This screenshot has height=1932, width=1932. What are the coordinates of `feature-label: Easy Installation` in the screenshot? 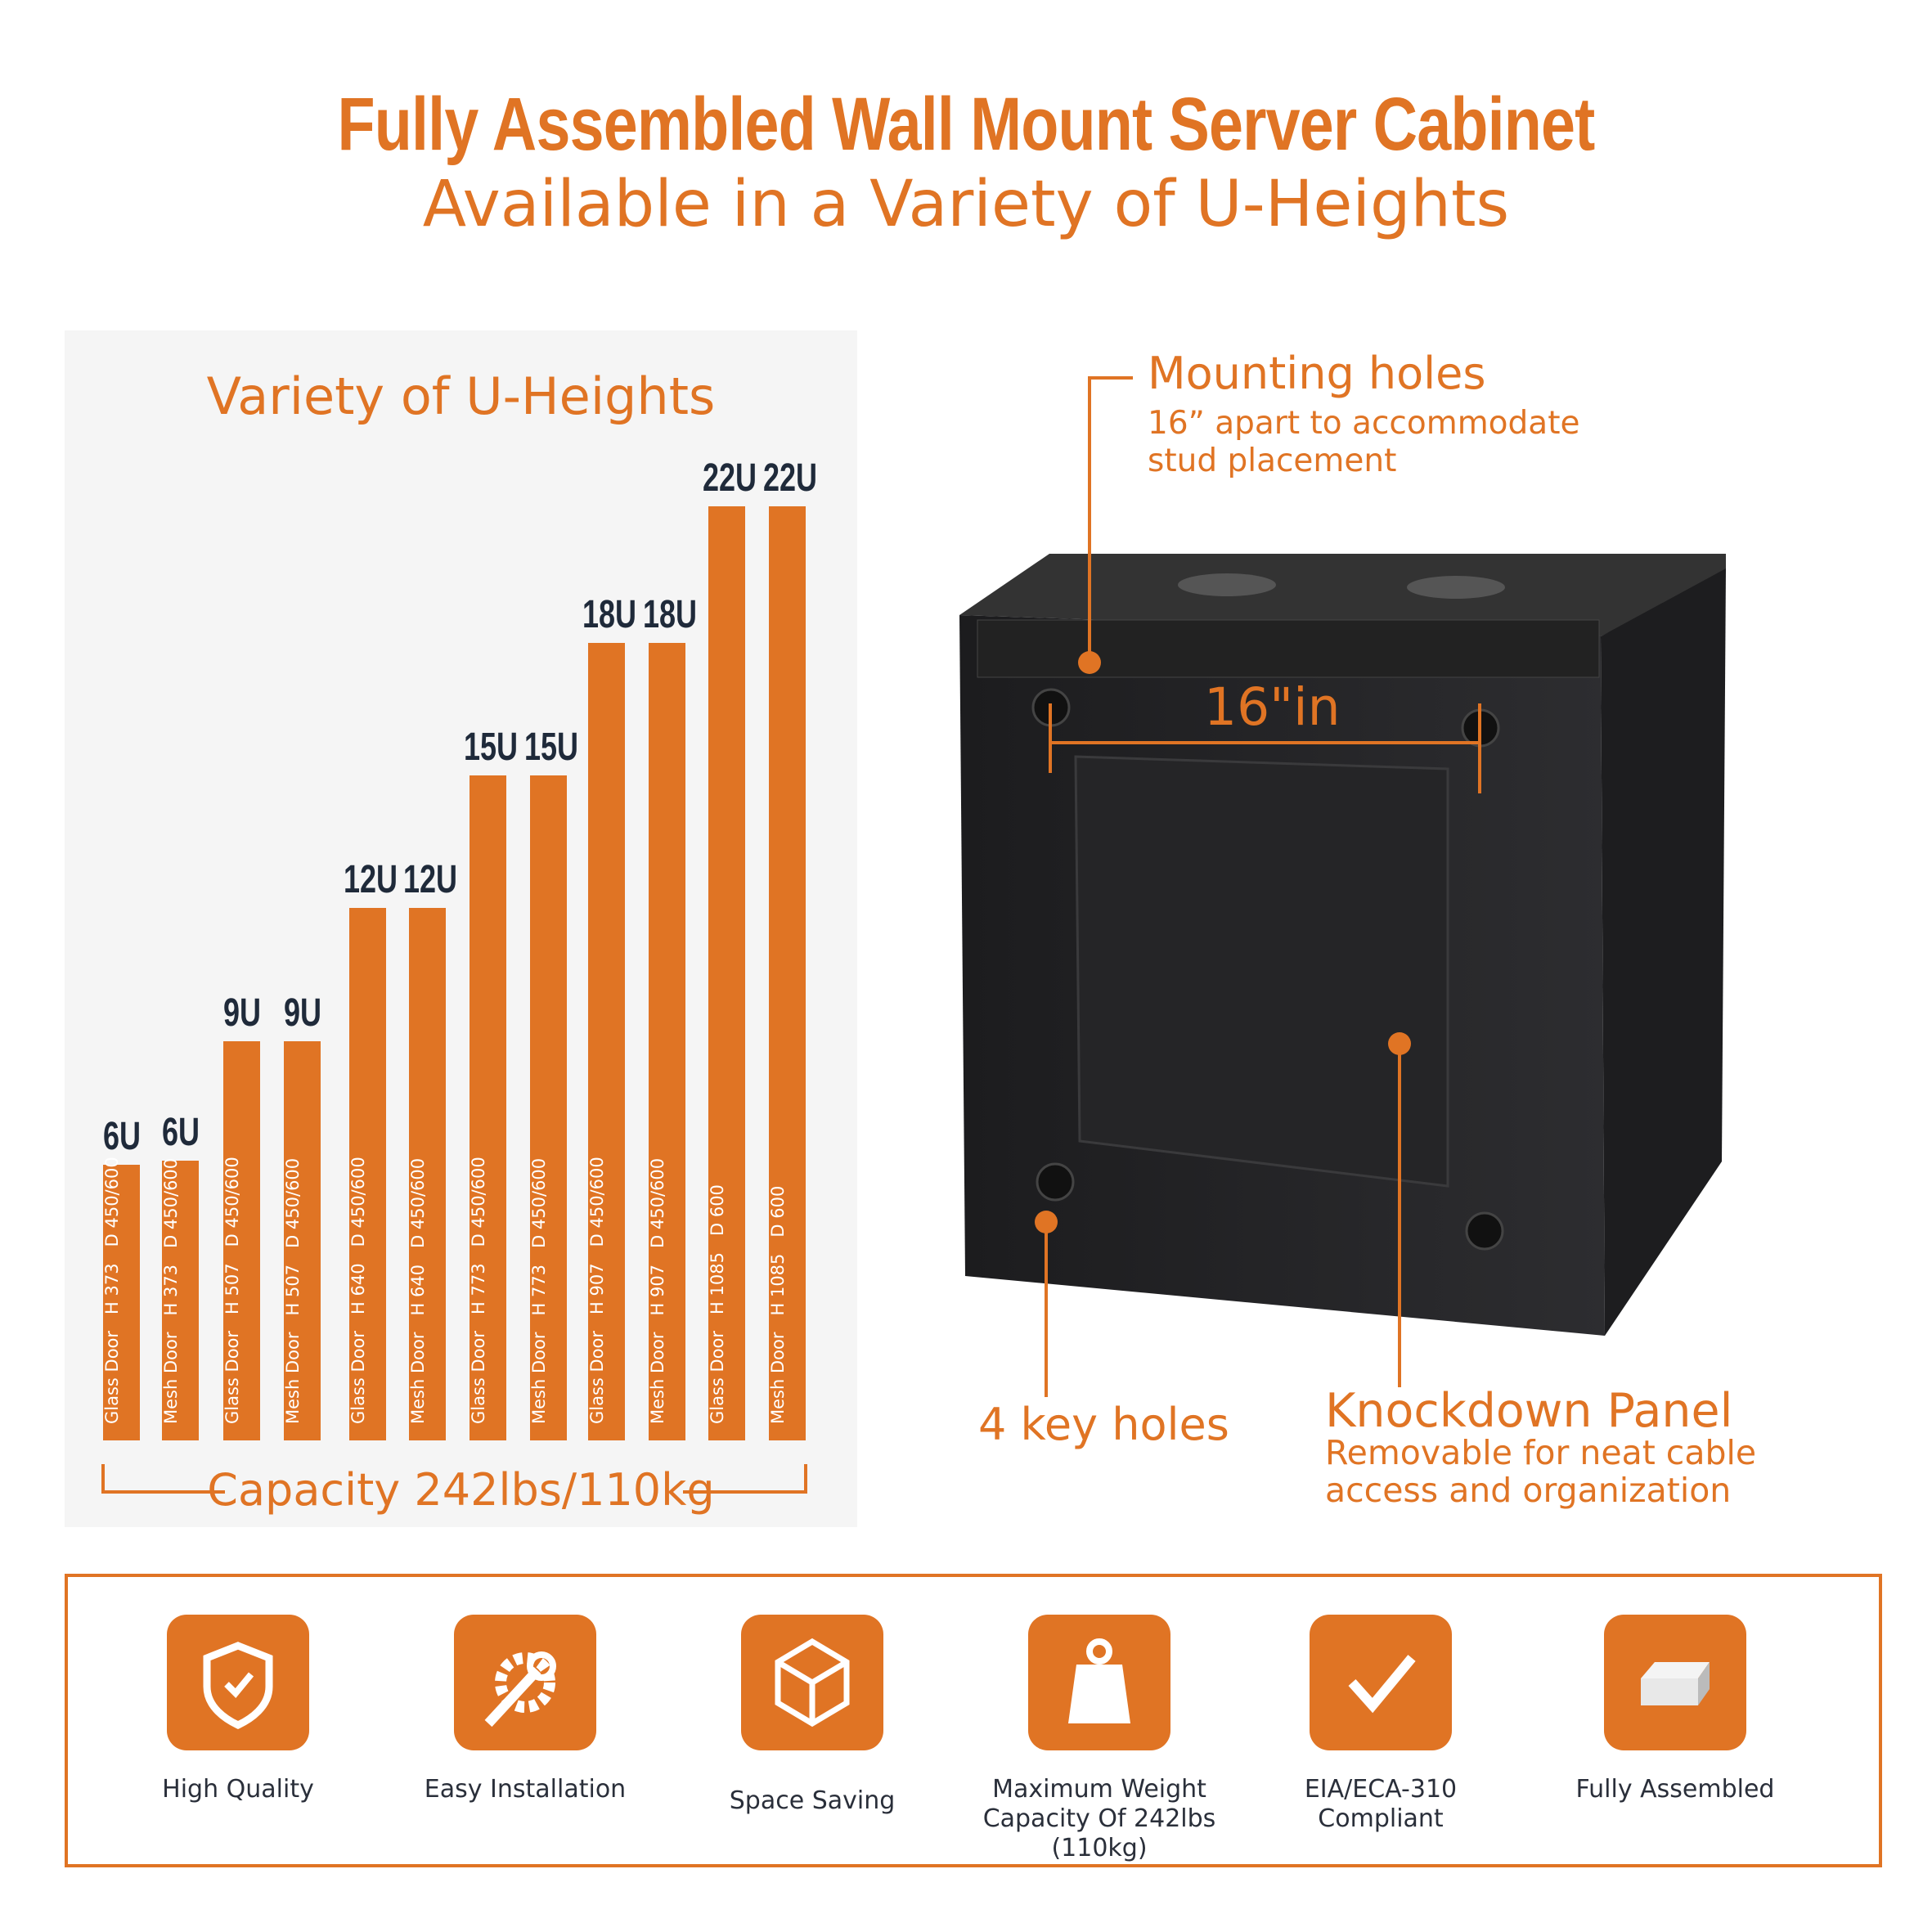 It's located at (526, 1790).